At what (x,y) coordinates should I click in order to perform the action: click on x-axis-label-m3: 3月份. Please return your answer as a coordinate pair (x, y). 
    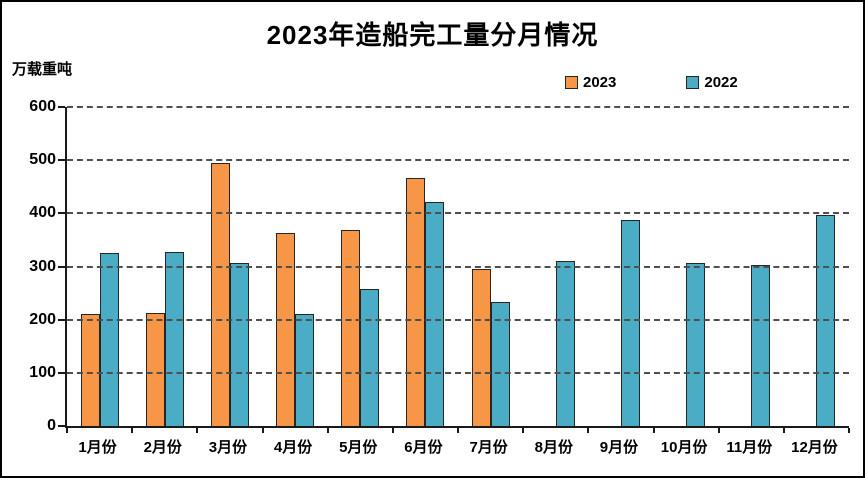
    Looking at the image, I should click on (228, 447).